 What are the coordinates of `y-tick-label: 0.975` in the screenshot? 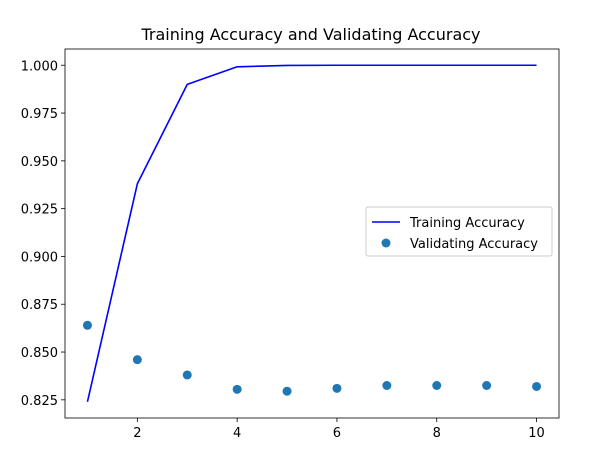 It's located at (39, 114).